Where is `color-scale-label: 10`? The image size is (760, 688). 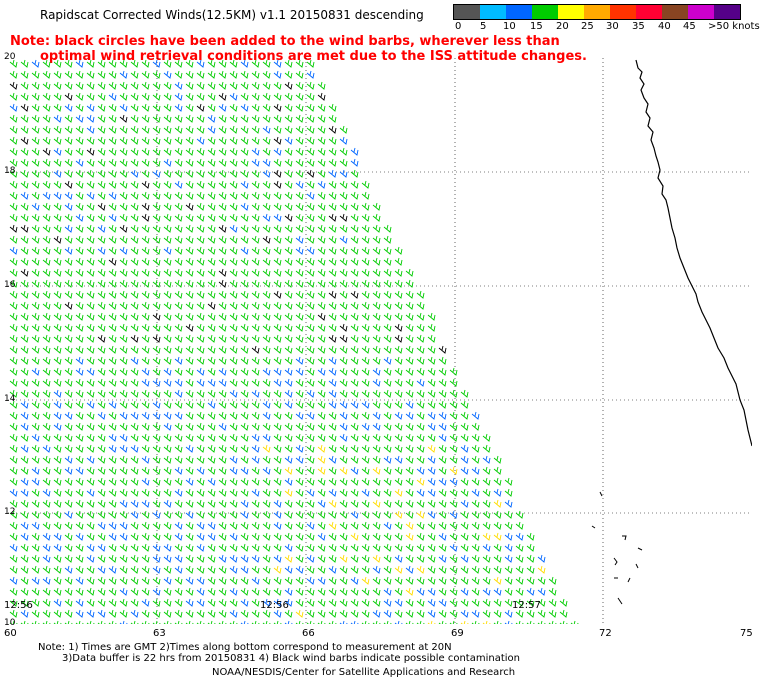
color-scale-label: 10 is located at coordinates (509, 26).